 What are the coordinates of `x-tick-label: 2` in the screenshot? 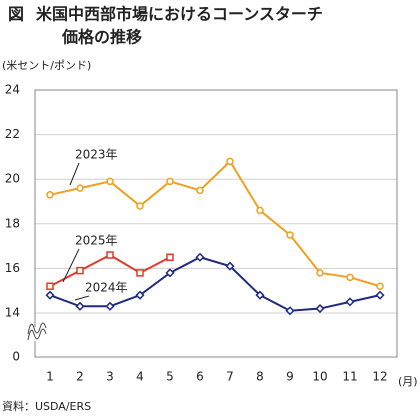 It's located at (80, 377).